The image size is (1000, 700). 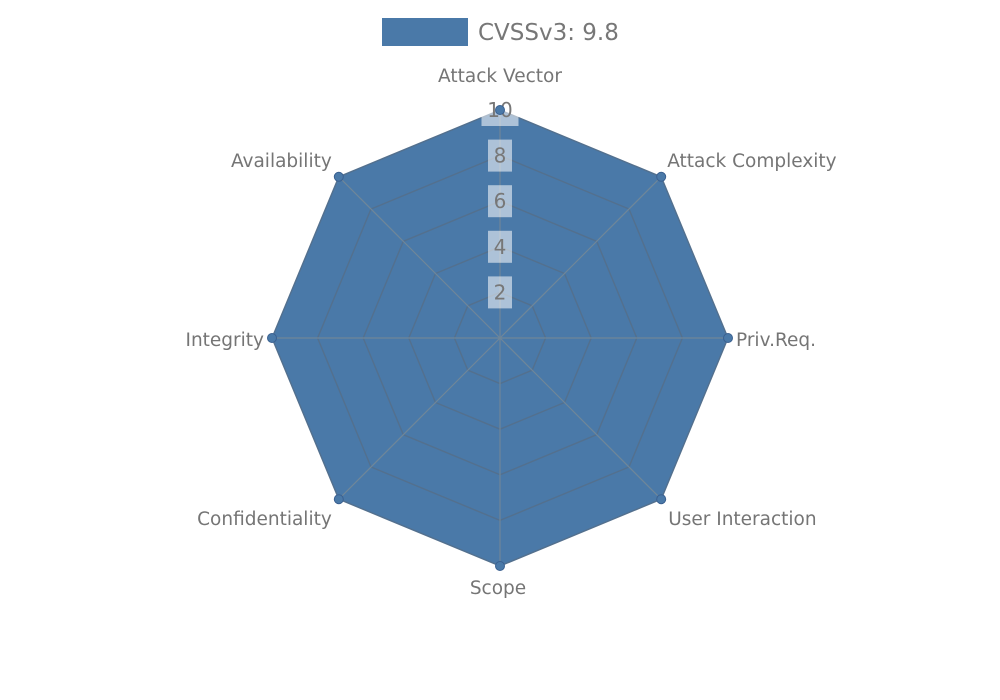 I want to click on legend-swatch, so click(x=425, y=32).